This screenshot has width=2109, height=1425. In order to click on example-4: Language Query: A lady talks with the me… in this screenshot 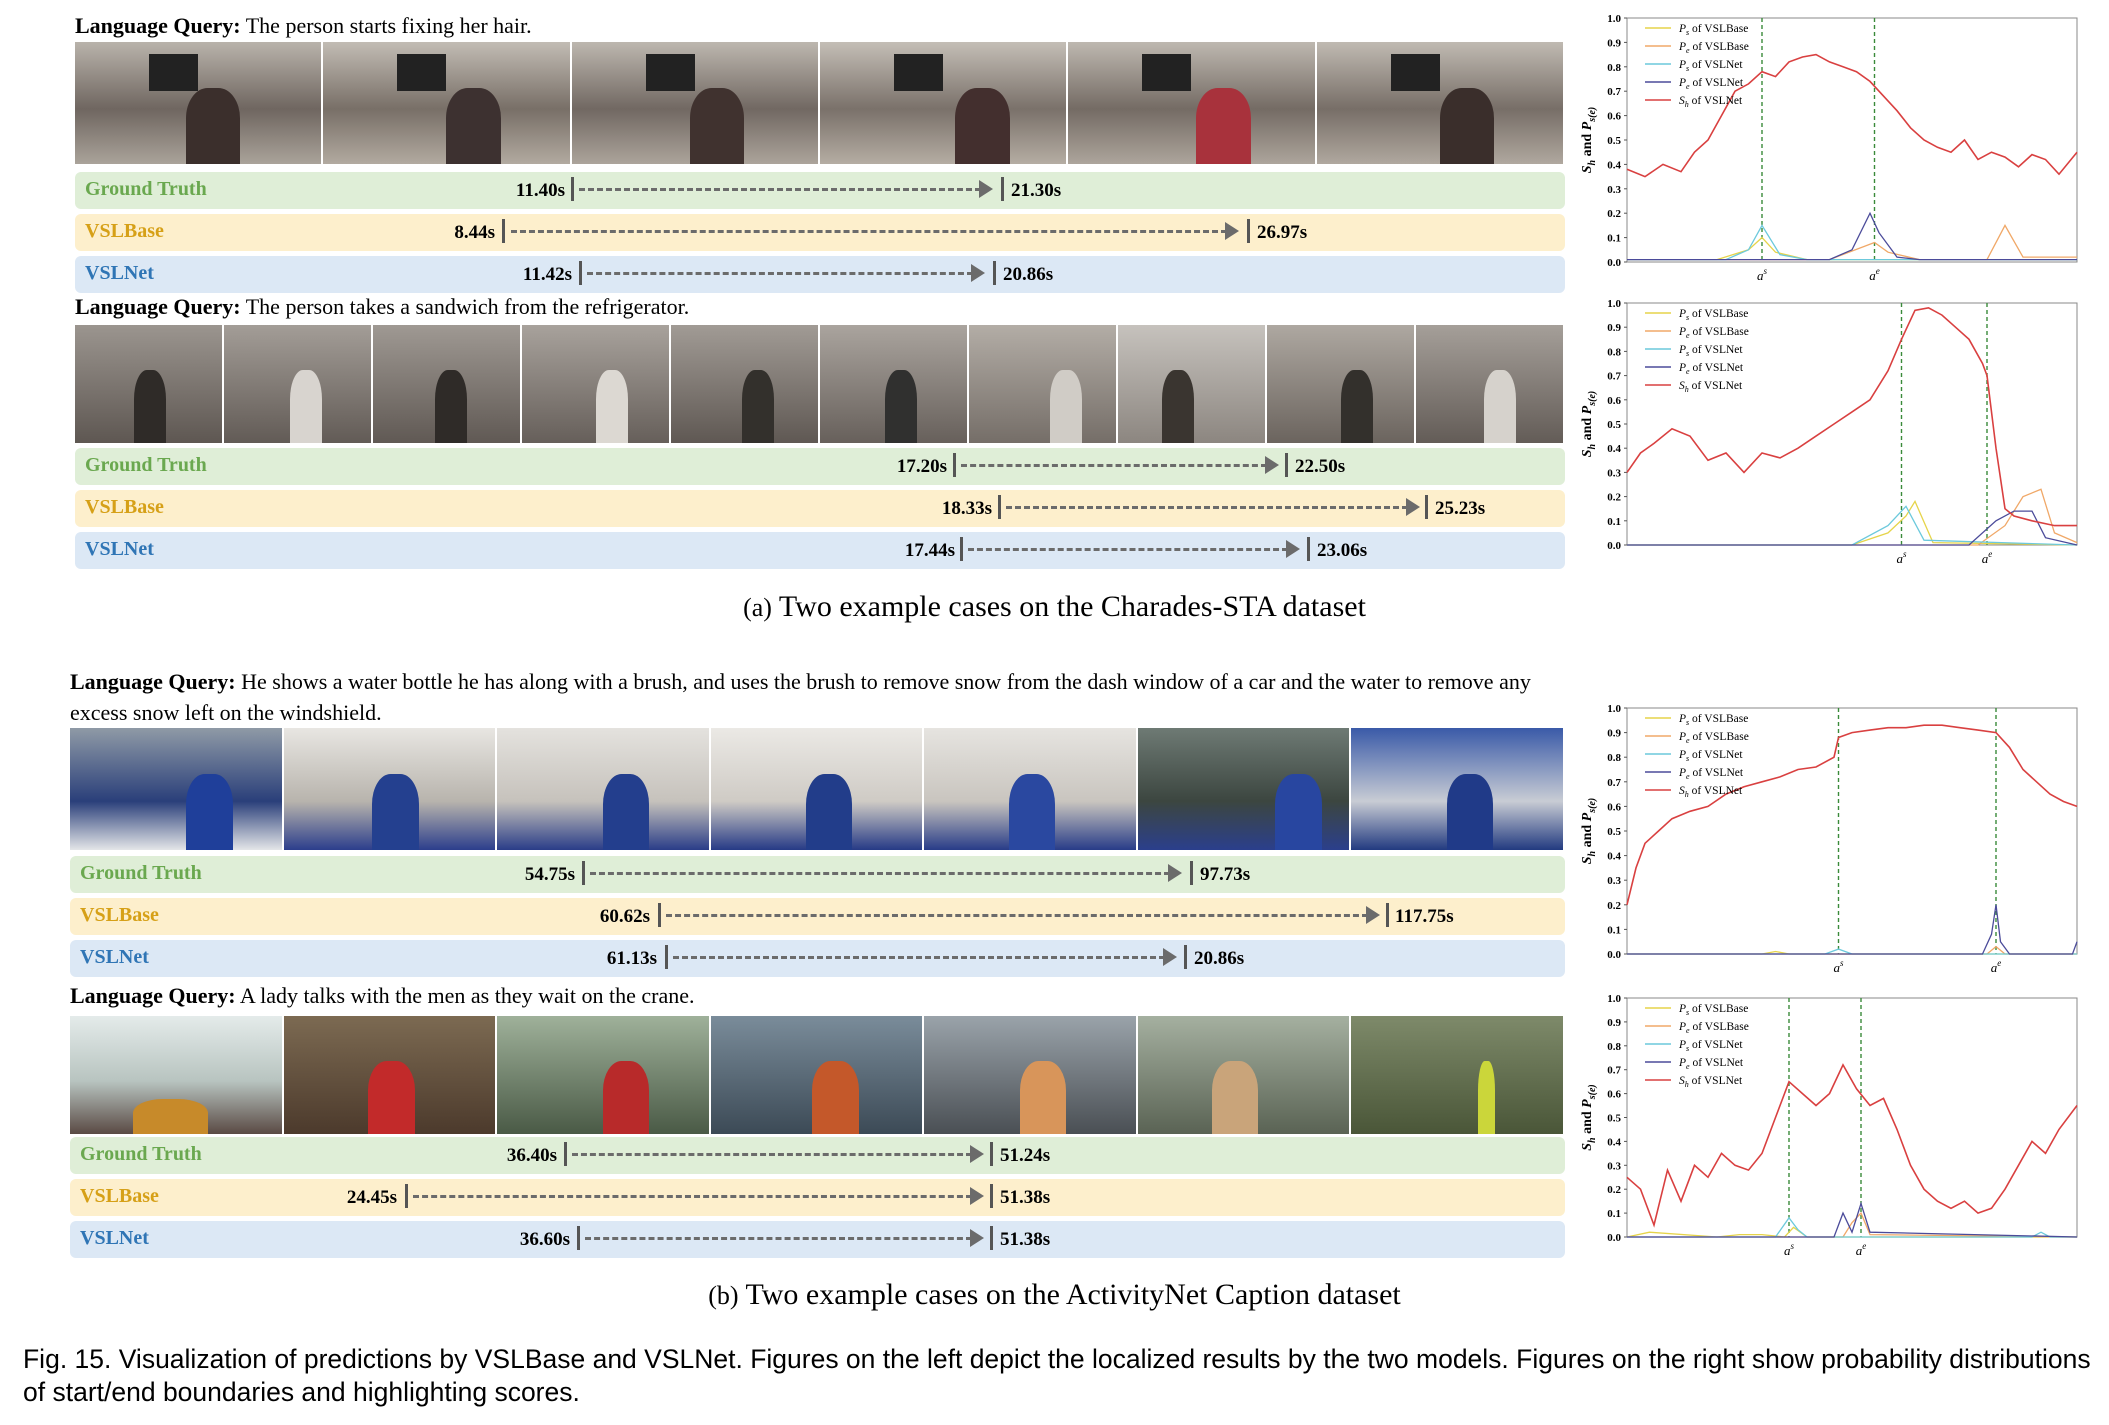, I will do `click(818, 1122)`.